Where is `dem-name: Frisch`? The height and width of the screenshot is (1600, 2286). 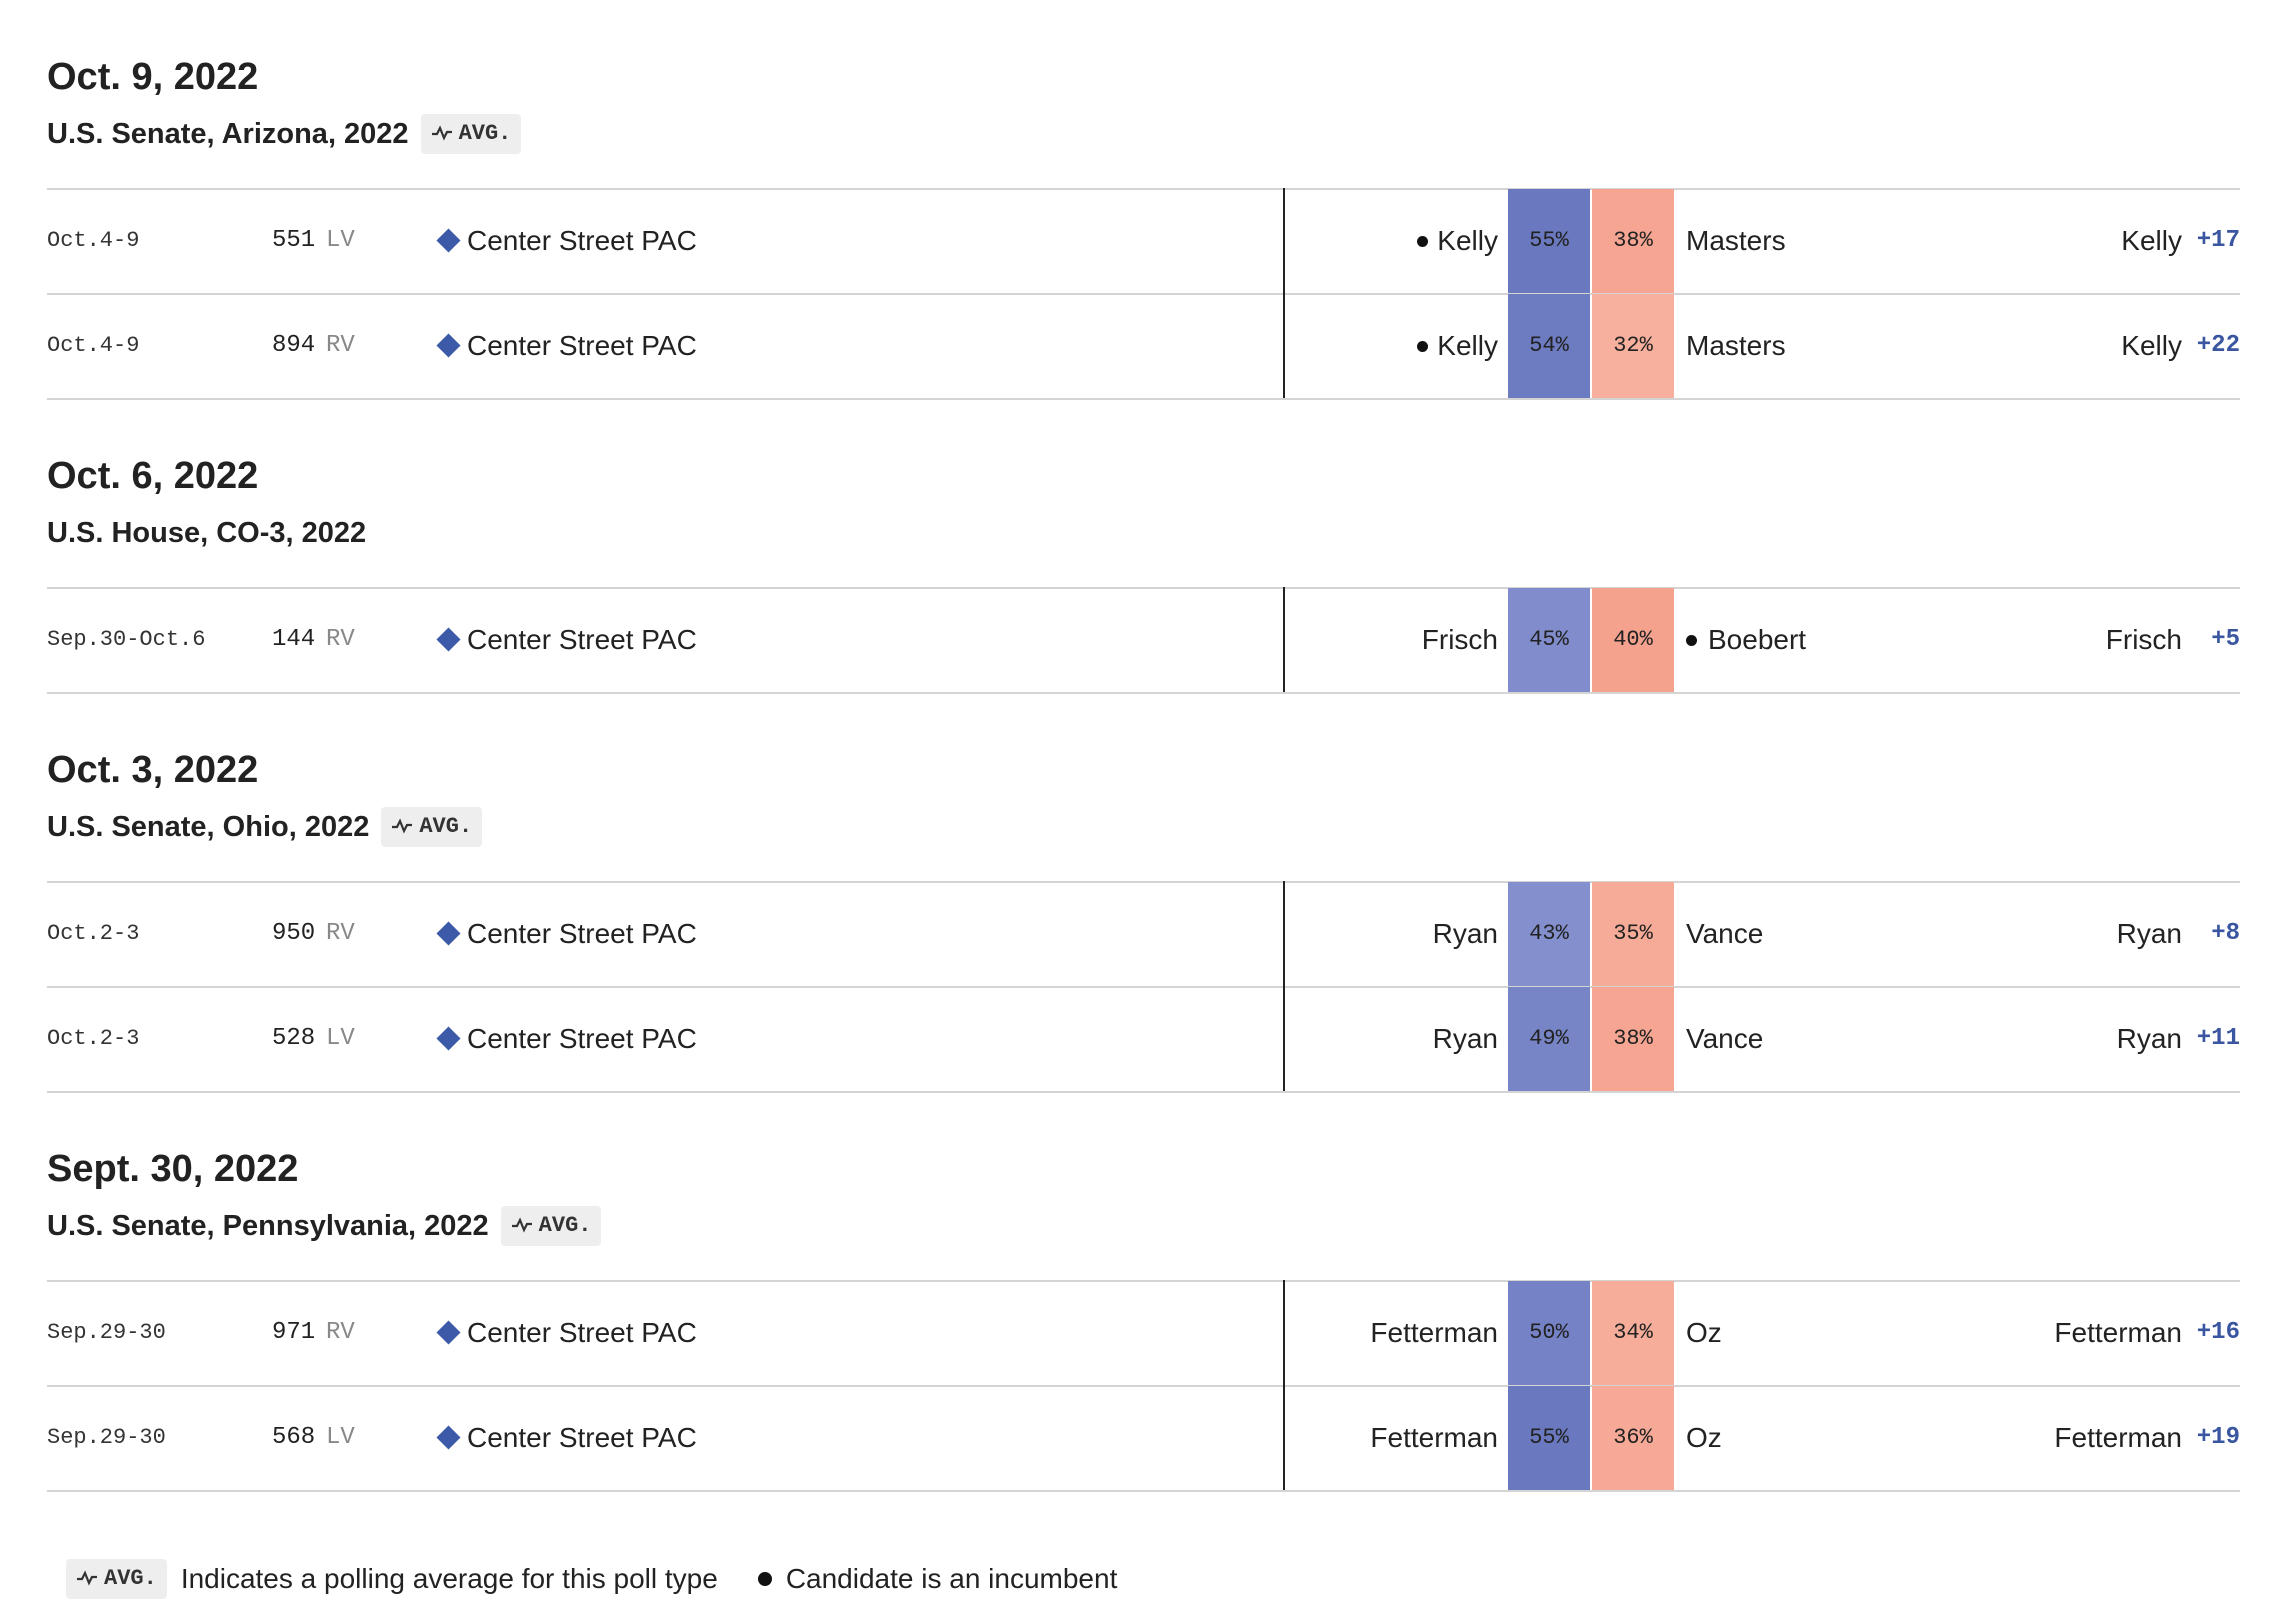
dem-name: Frisch is located at coordinates (1459, 639).